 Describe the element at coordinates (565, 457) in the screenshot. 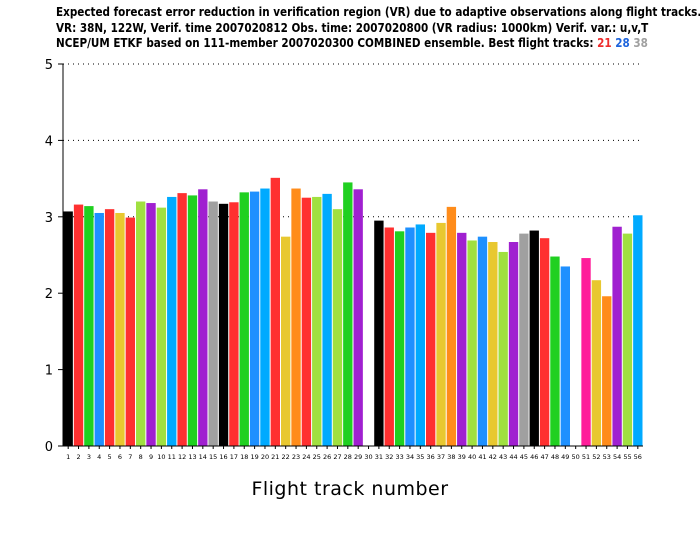

I see `x-tick-label: 49` at that location.